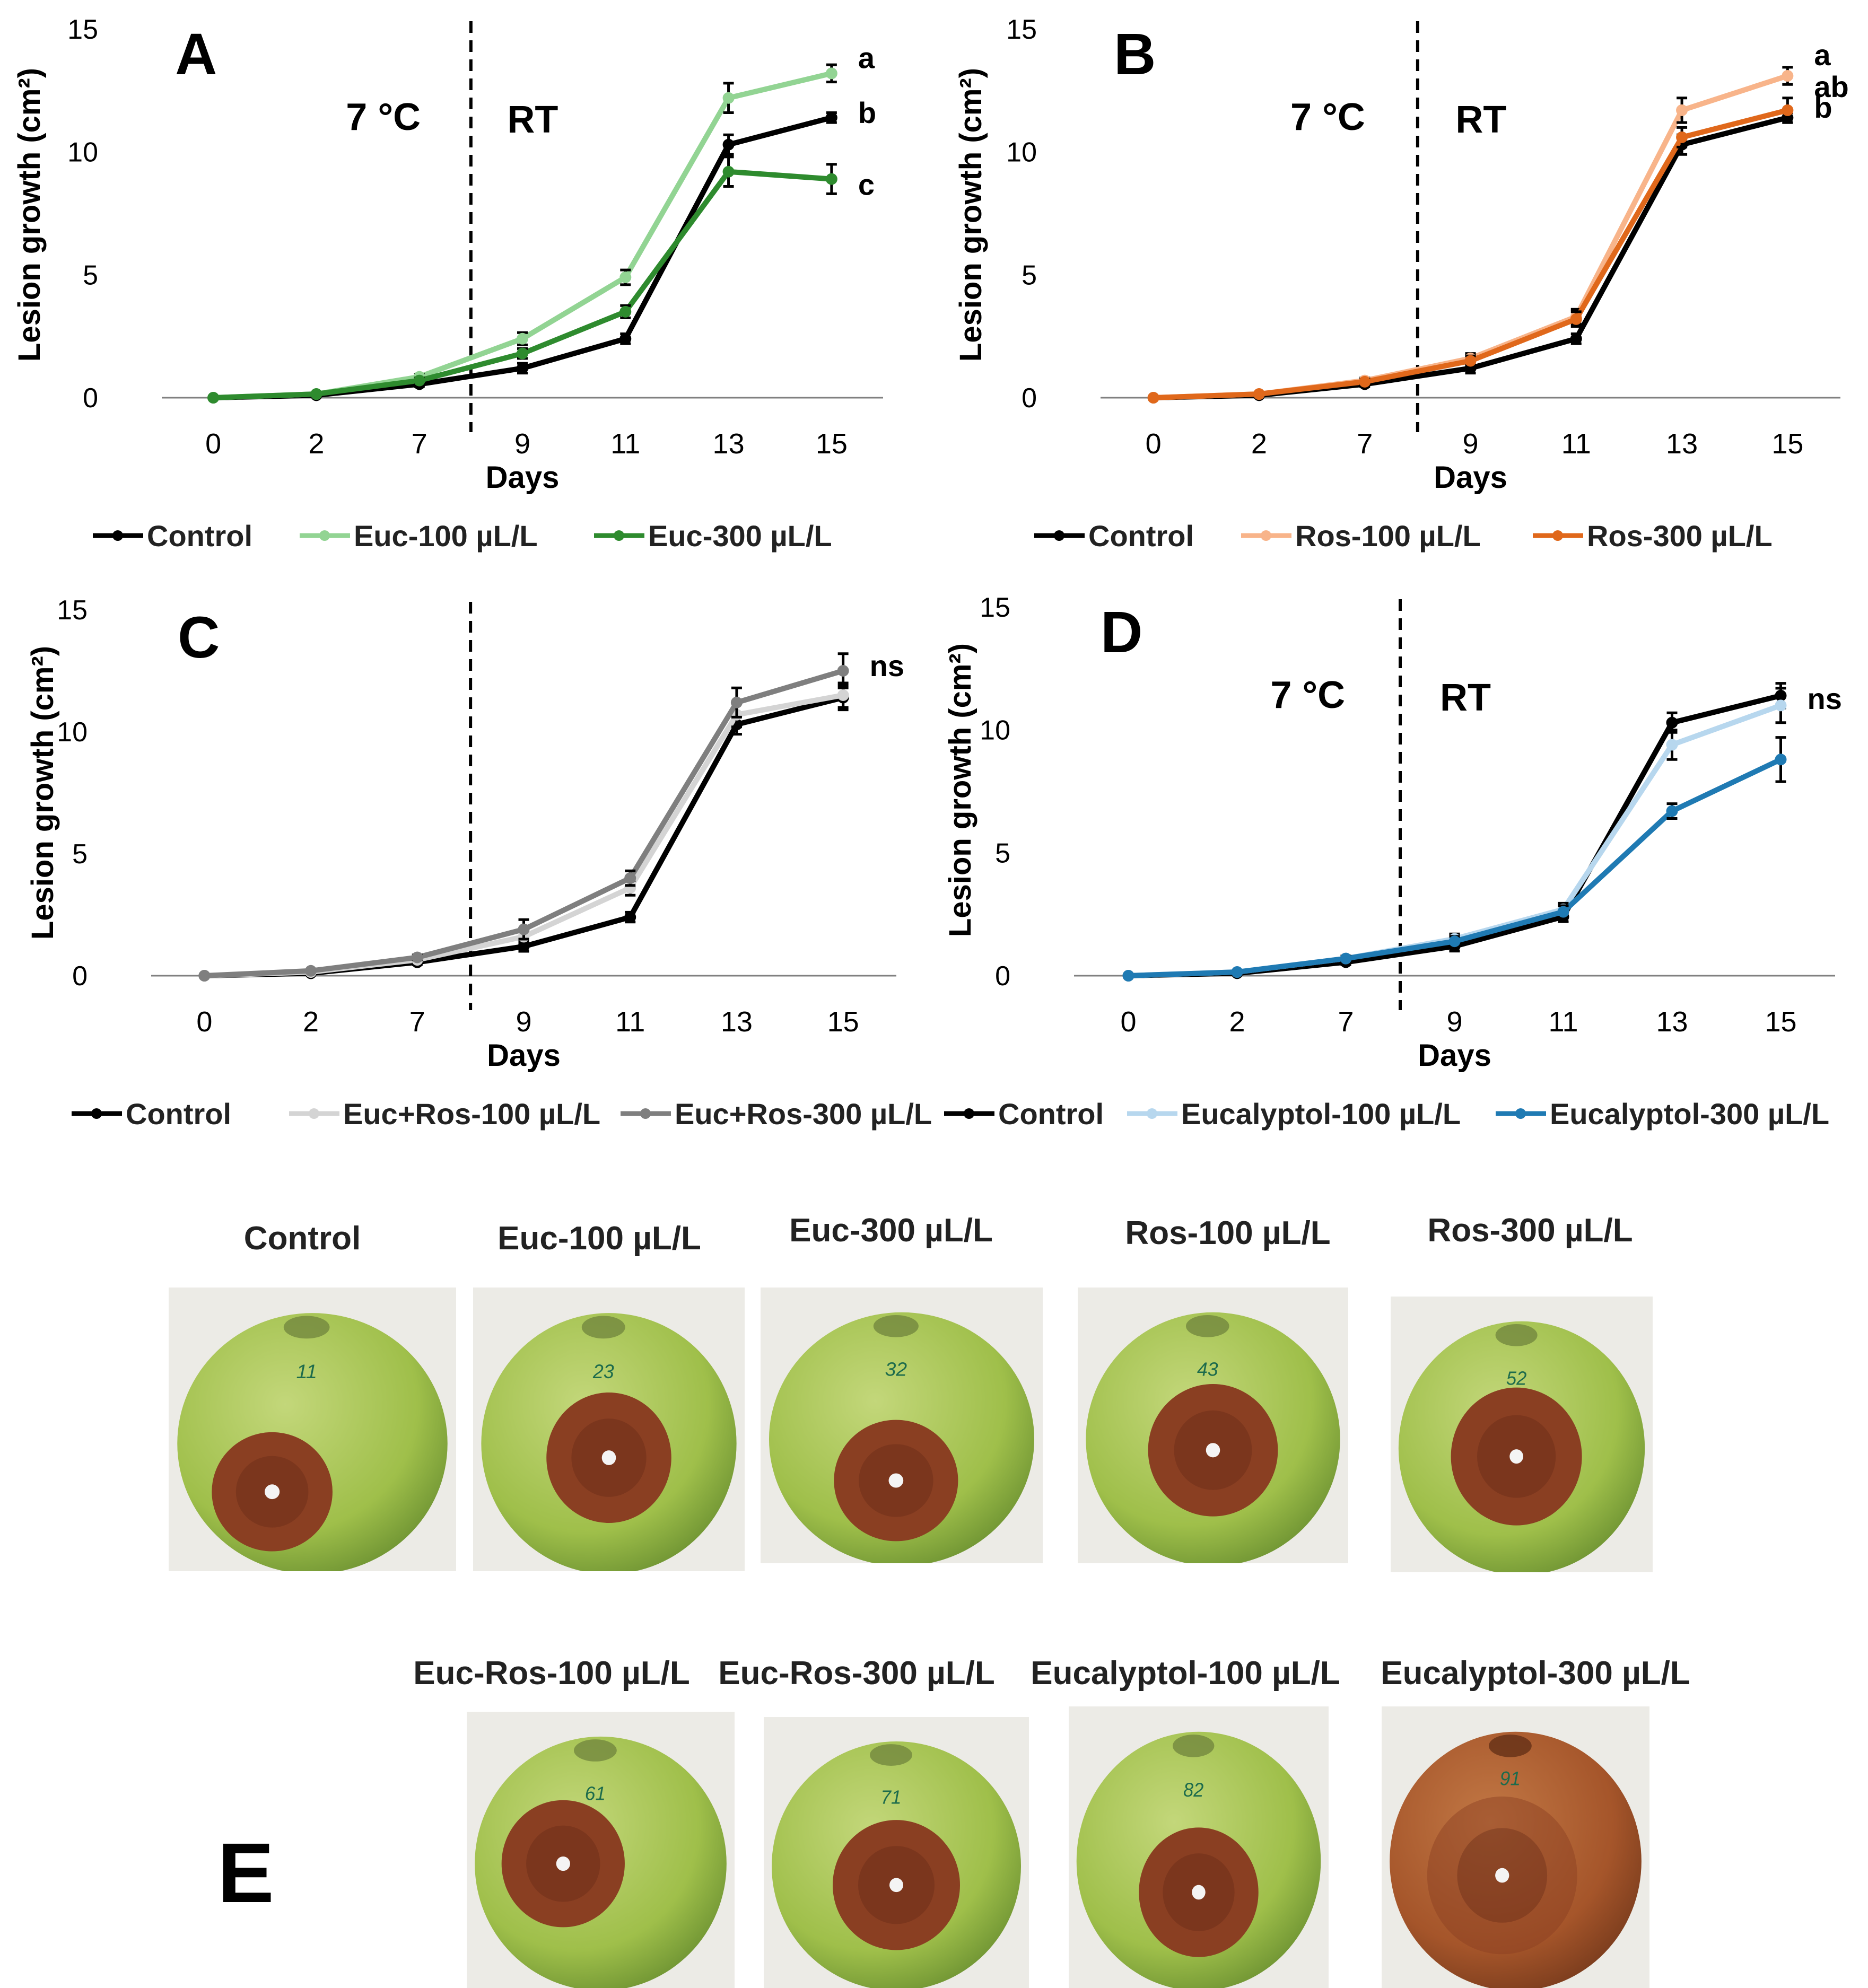 The image size is (1868, 1988). Describe the element at coordinates (551, 1674) in the screenshot. I see `row2-caption: Euc-Ros-100 µL/L` at that location.